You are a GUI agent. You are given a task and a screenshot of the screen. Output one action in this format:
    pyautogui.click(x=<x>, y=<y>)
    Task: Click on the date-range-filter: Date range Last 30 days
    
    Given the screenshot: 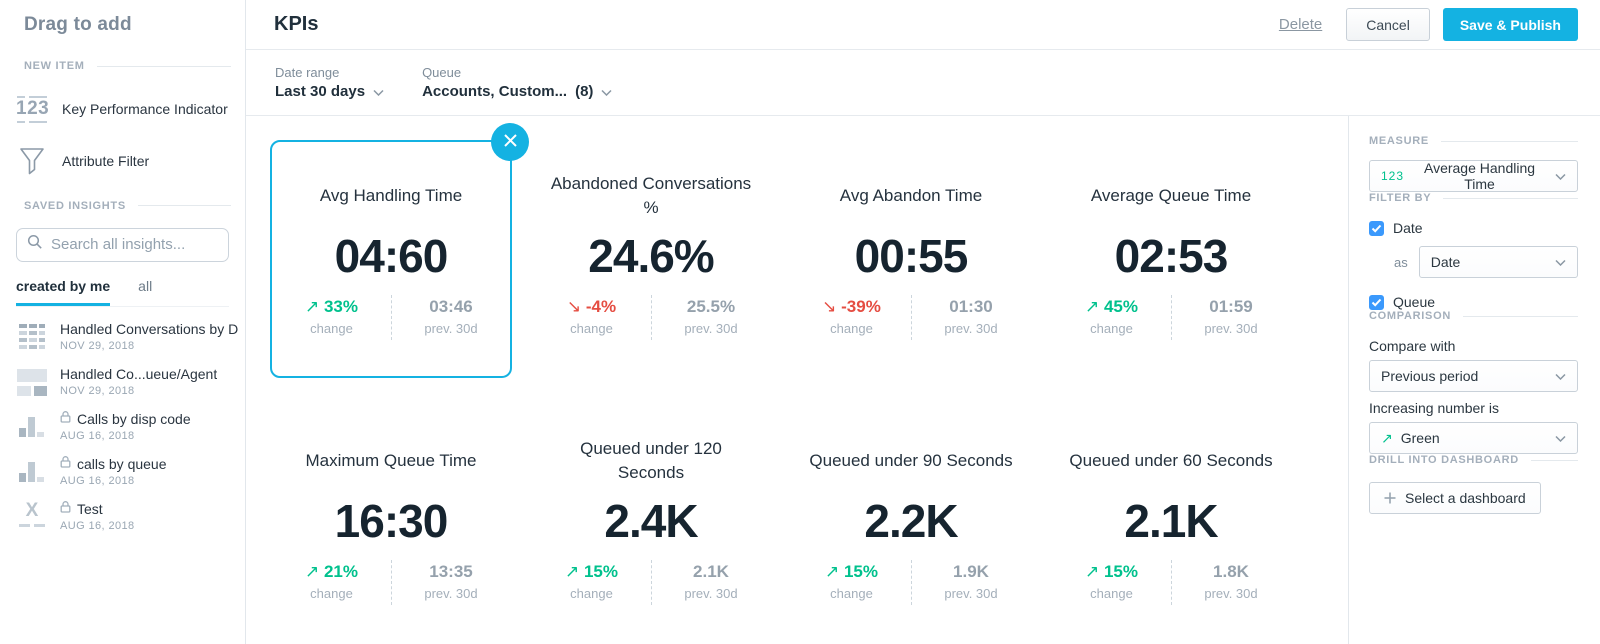 What is the action you would take?
    pyautogui.click(x=329, y=82)
    